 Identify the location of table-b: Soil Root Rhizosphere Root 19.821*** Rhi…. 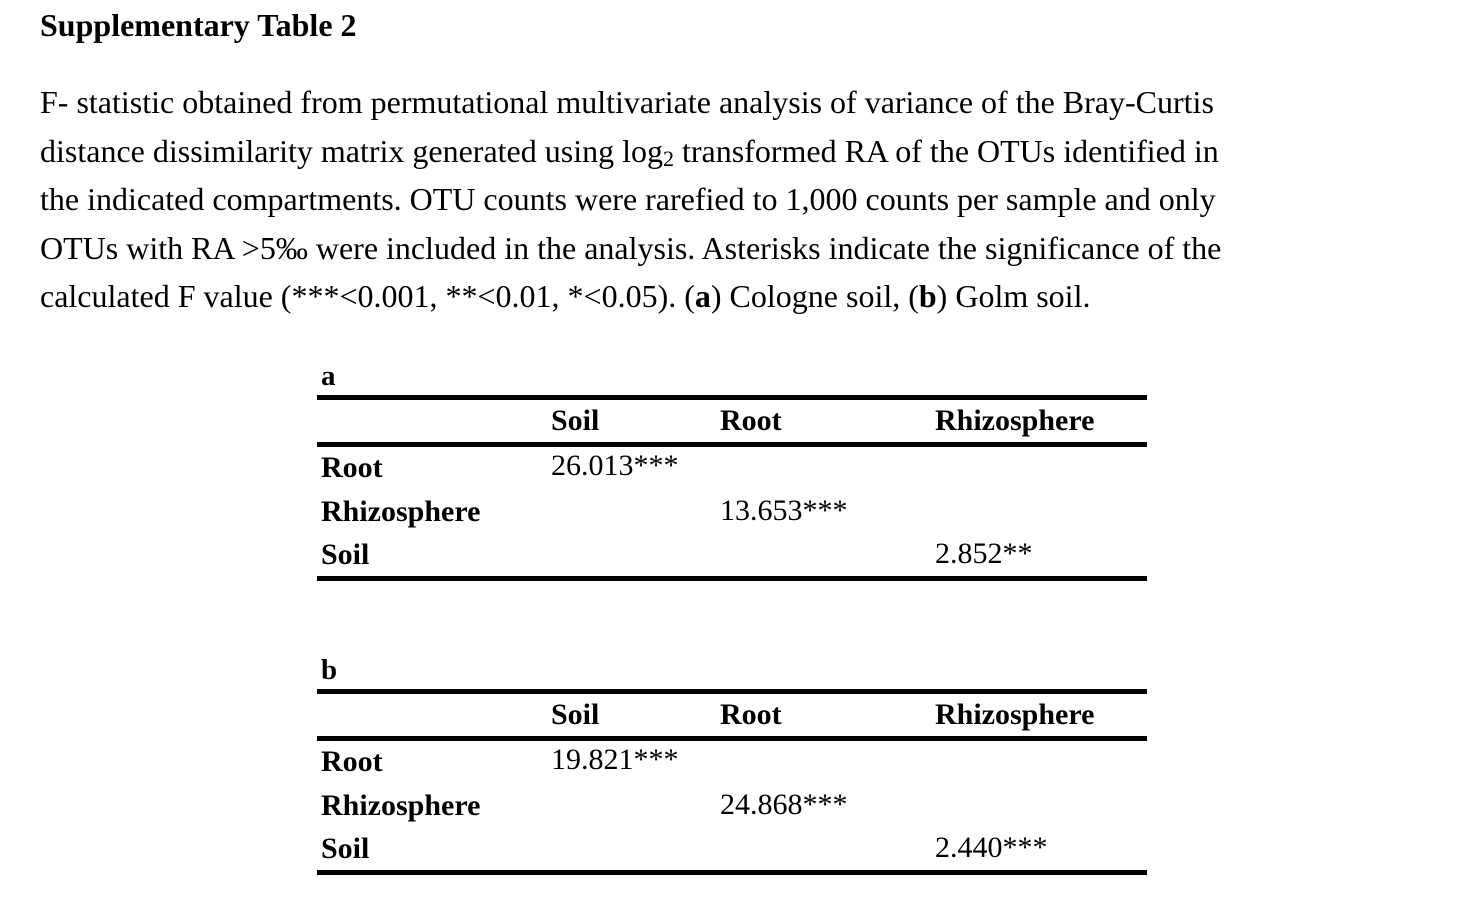
(732, 784).